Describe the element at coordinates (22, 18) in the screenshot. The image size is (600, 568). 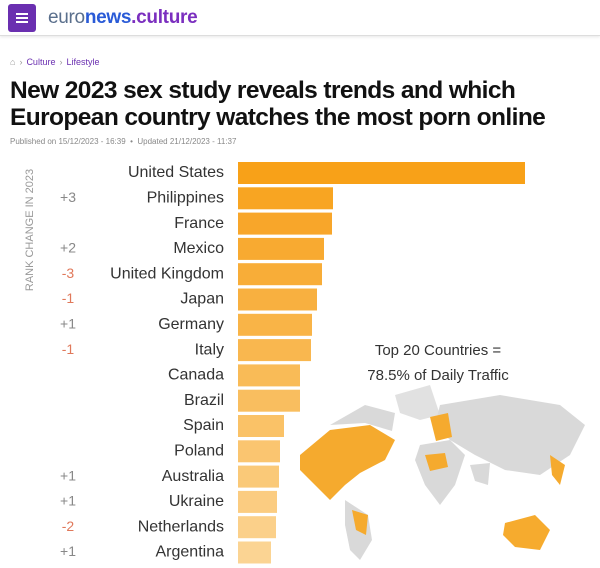
I see `menu-button` at that location.